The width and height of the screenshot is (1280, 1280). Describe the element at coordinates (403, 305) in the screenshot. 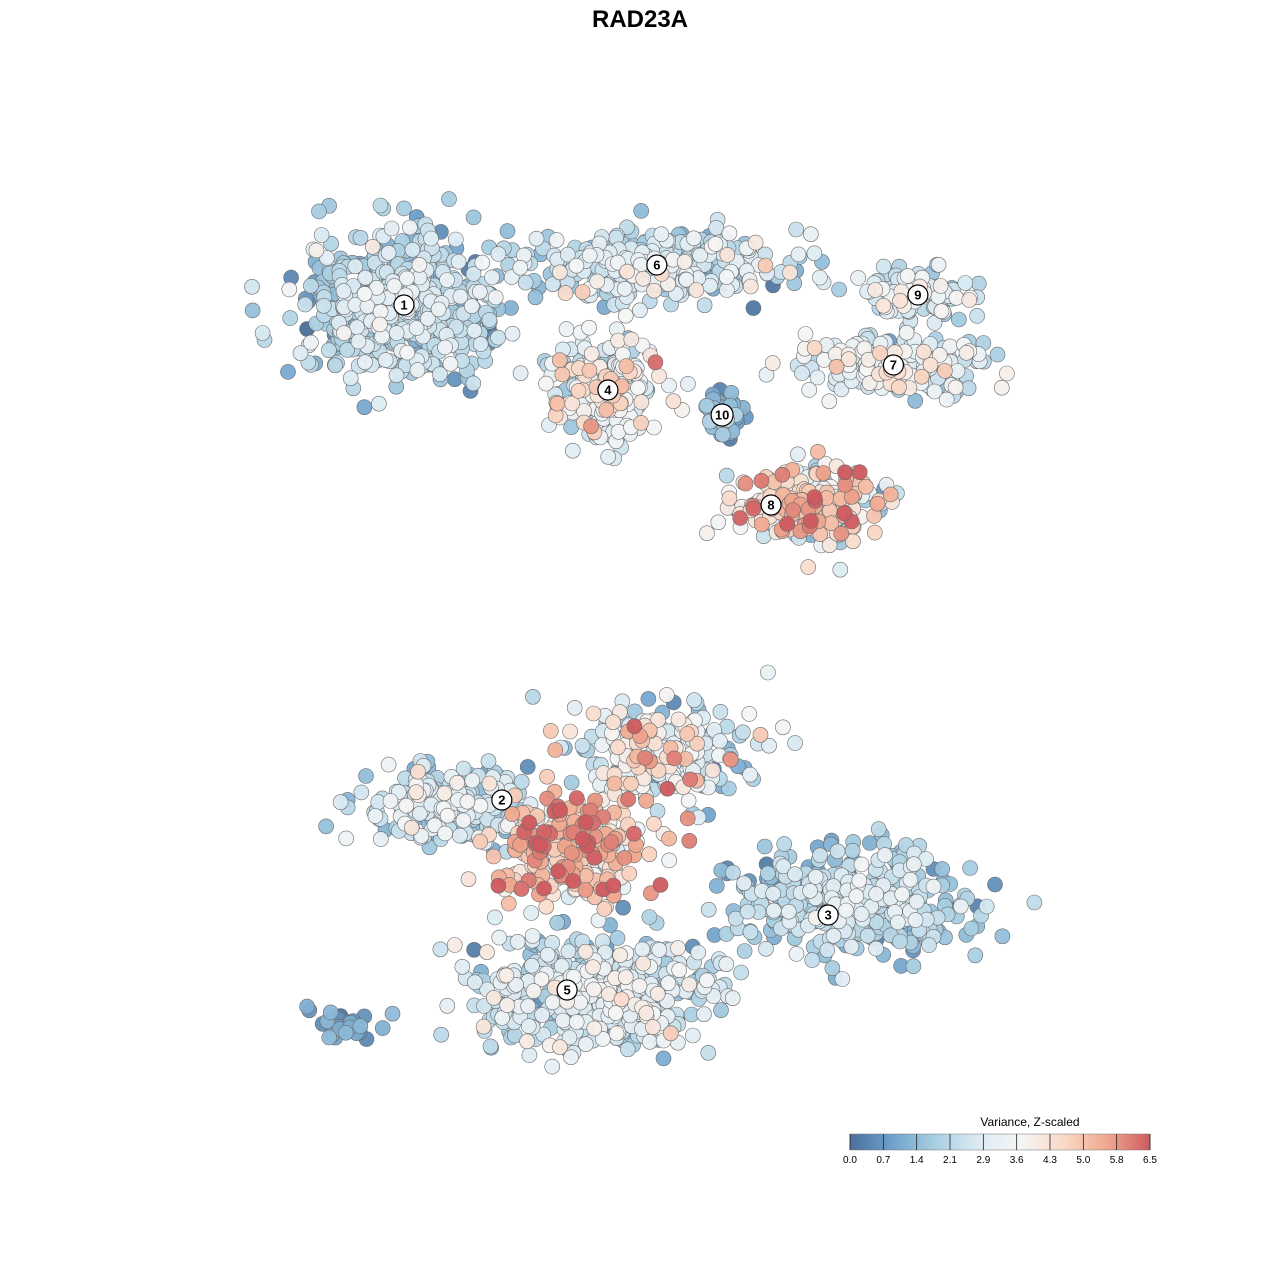

I see `cluster-label-text: 1` at that location.